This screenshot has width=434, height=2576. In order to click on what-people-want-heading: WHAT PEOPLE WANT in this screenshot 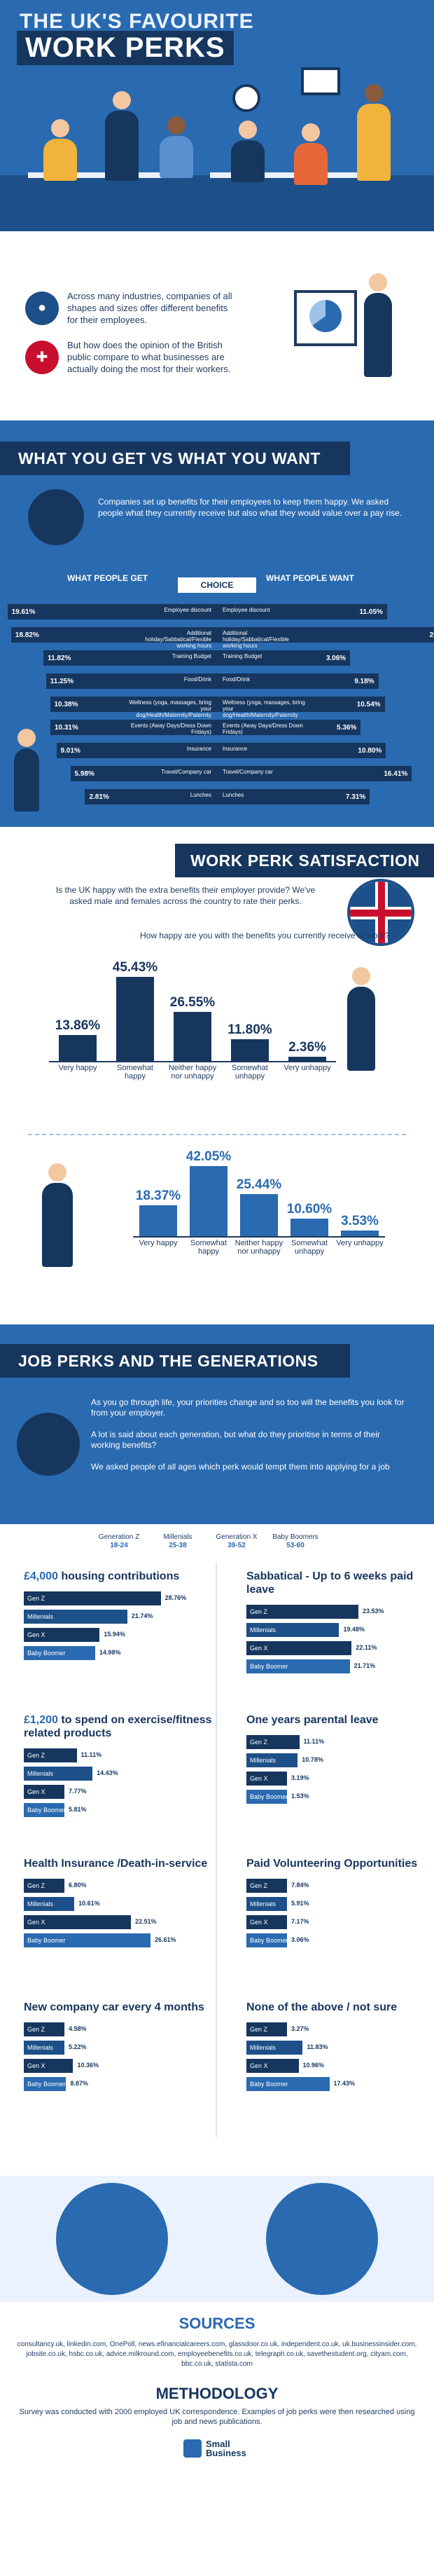, I will do `click(310, 578)`.